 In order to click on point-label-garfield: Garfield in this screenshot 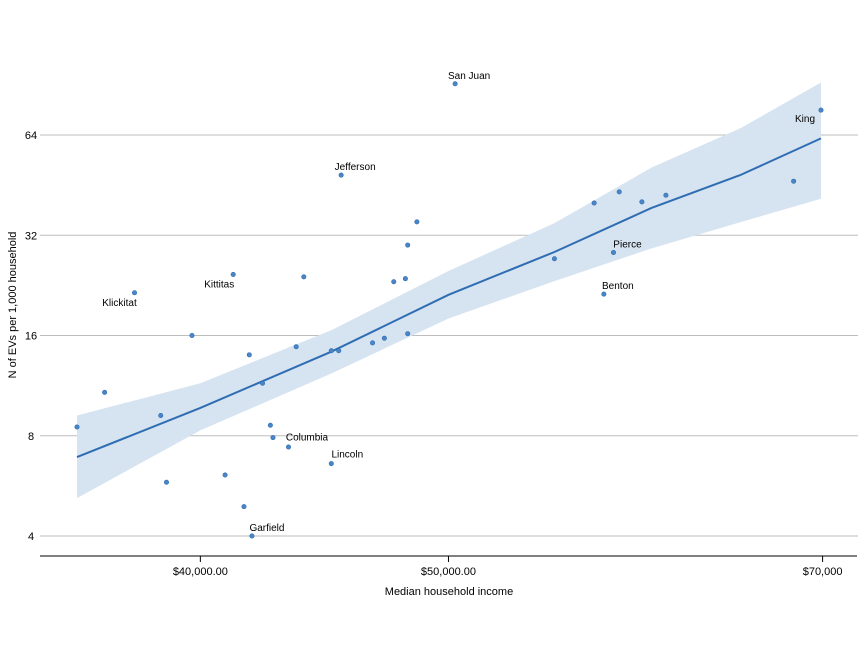, I will do `click(266, 528)`.